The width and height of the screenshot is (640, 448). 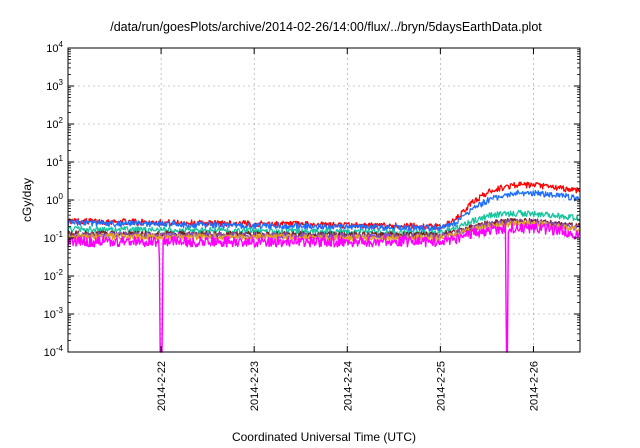 I want to click on y-tick-label: 10⁰, so click(x=54, y=199).